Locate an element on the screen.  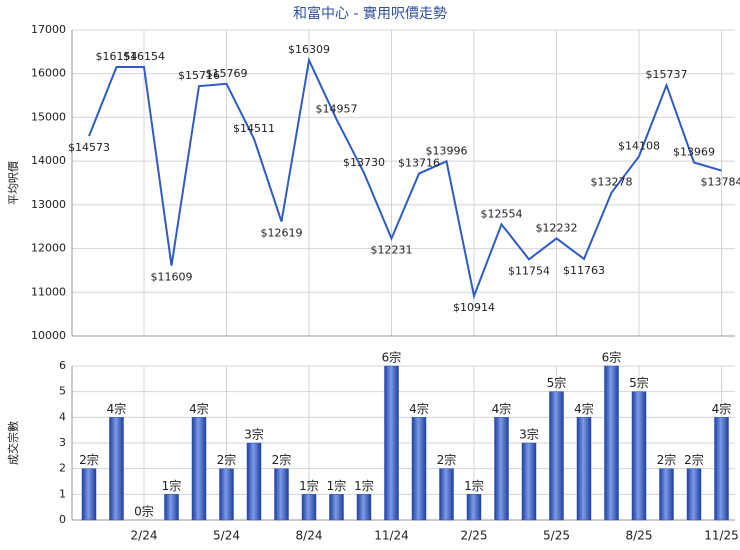
y-tick-label: 16000 is located at coordinates (48, 73).